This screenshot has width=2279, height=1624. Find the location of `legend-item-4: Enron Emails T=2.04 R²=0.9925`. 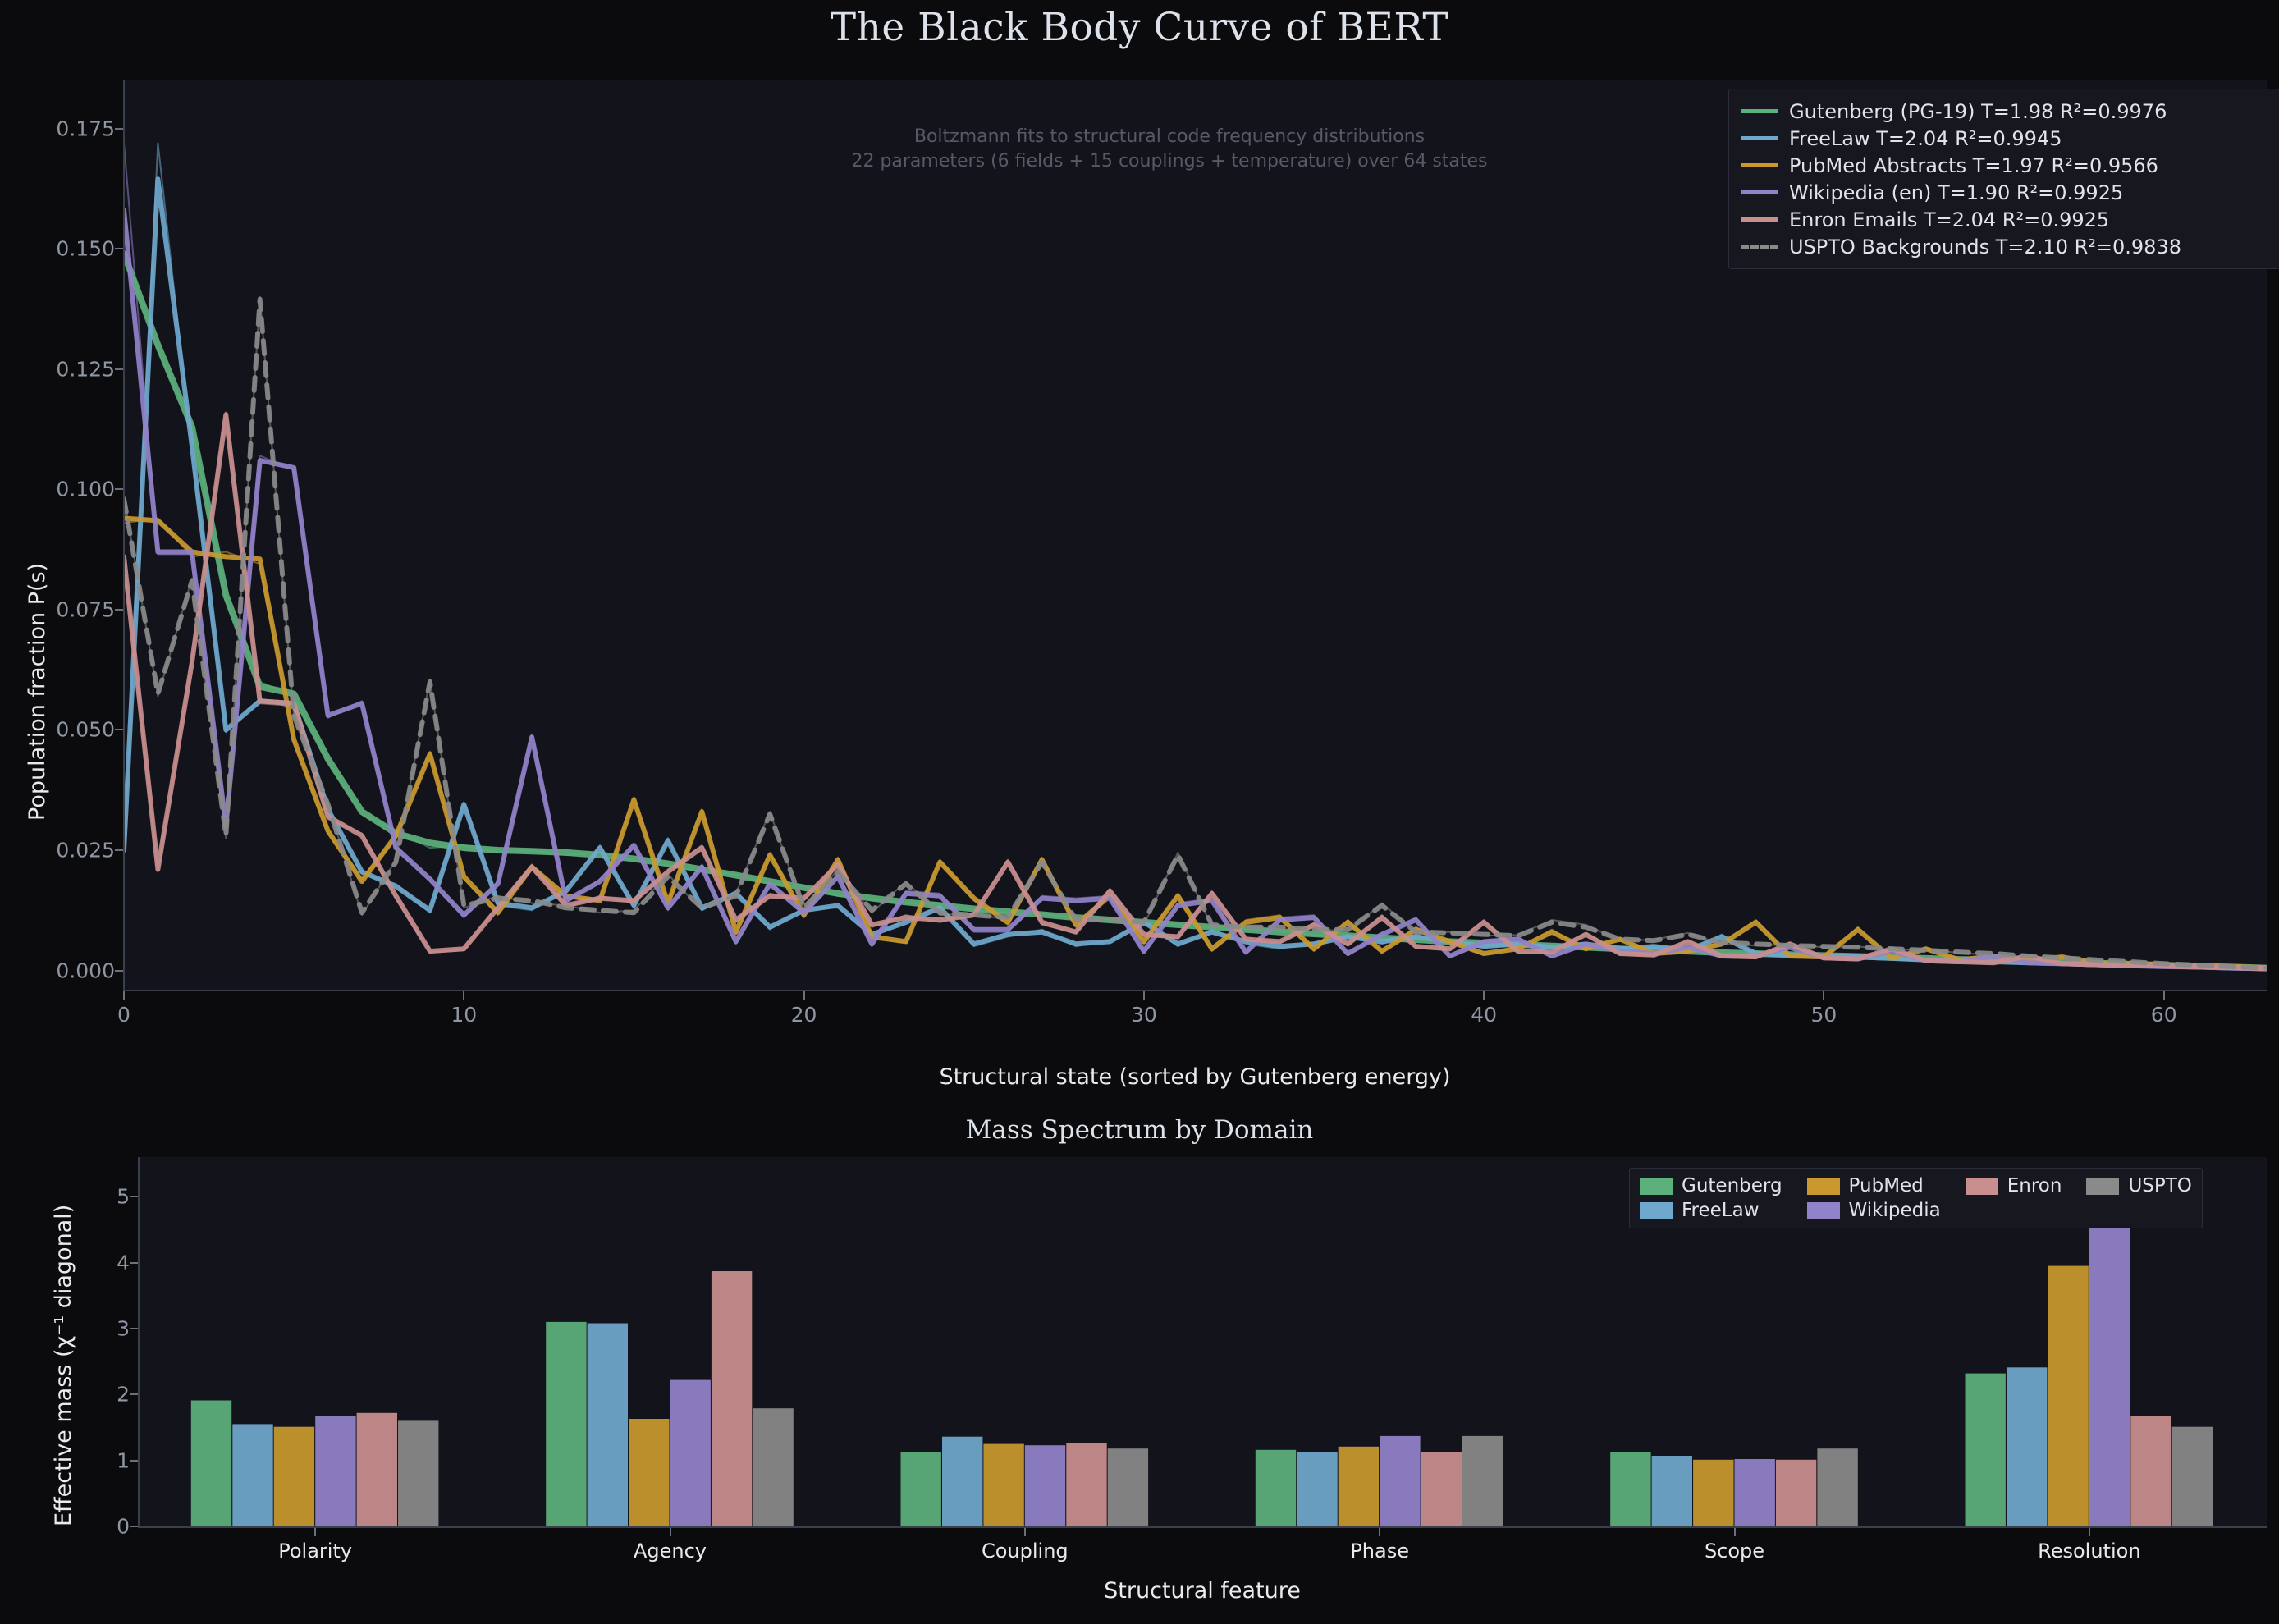

legend-item-4: Enron Emails T=2.04 R²=0.9925 is located at coordinates (2004, 219).